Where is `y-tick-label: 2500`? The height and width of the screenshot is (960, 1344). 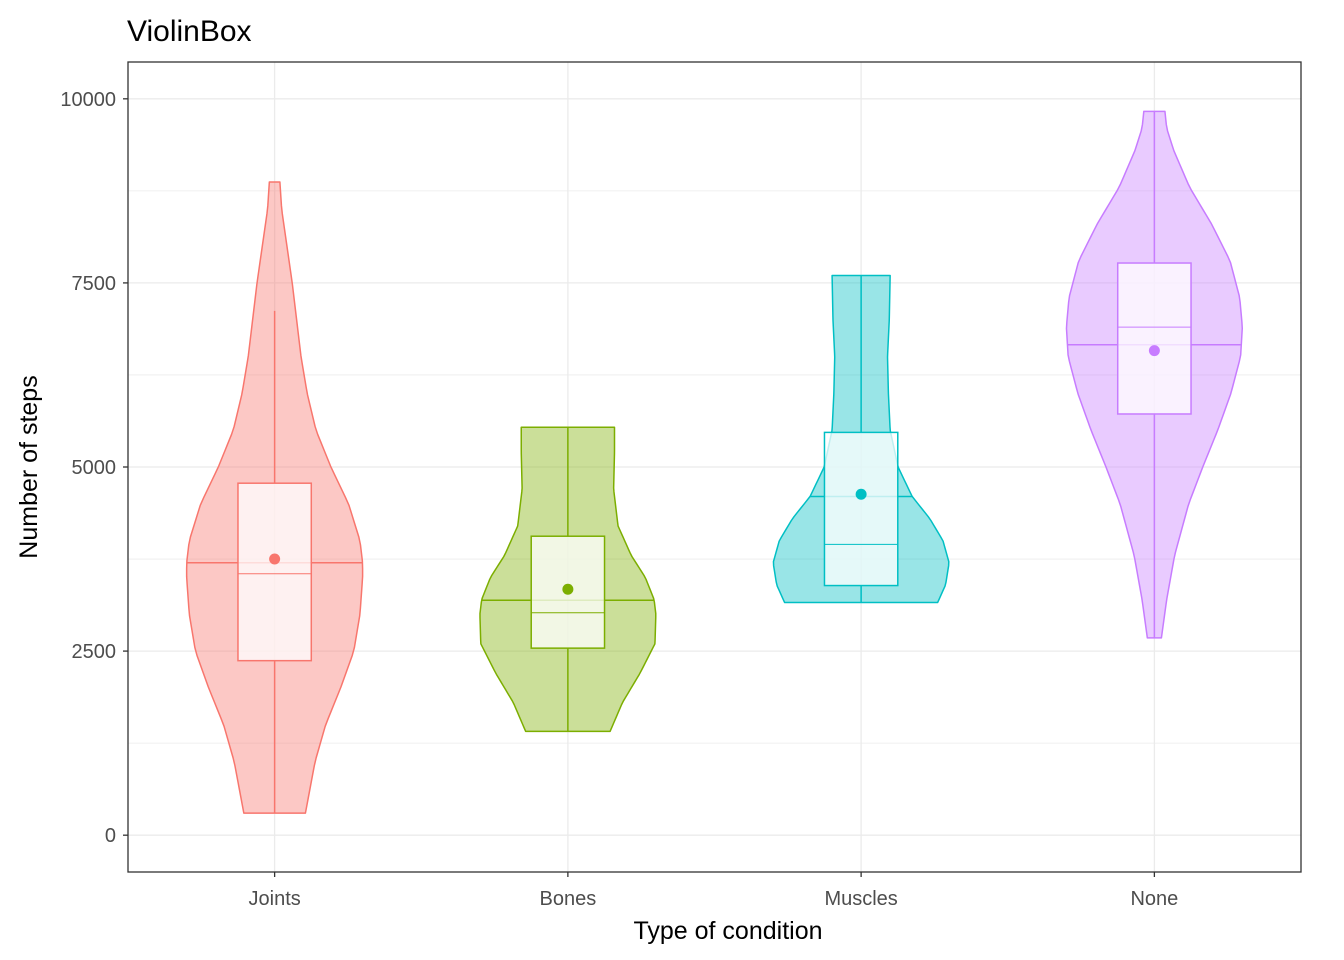
y-tick-label: 2500 is located at coordinates (94, 652).